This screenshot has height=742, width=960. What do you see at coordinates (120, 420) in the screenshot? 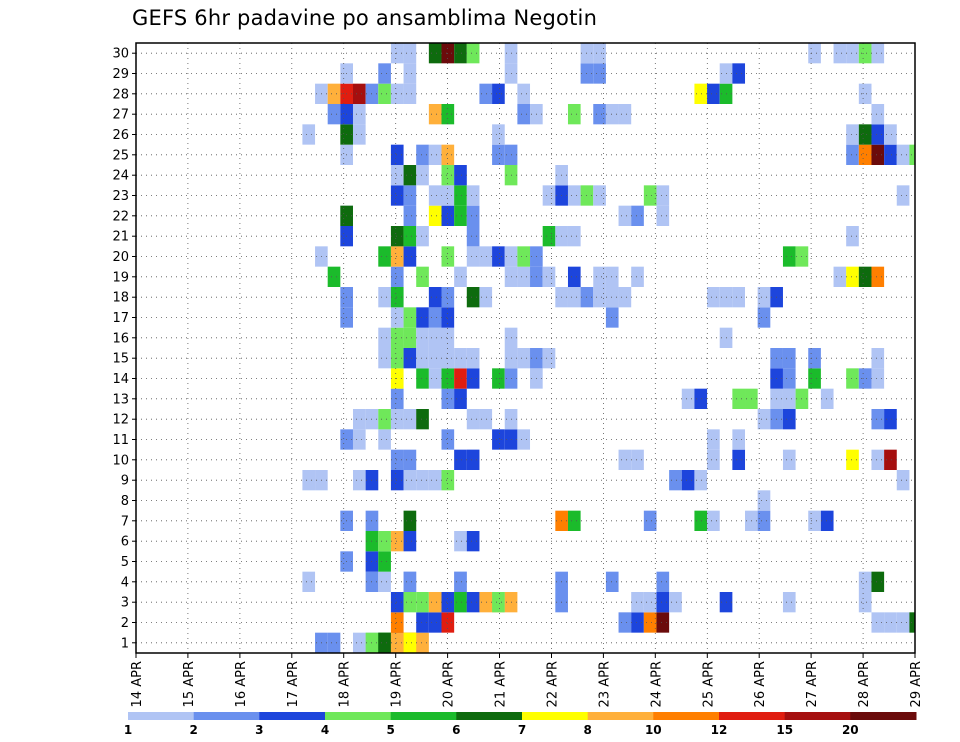
I see `y-tick-label: 12` at bounding box center [120, 420].